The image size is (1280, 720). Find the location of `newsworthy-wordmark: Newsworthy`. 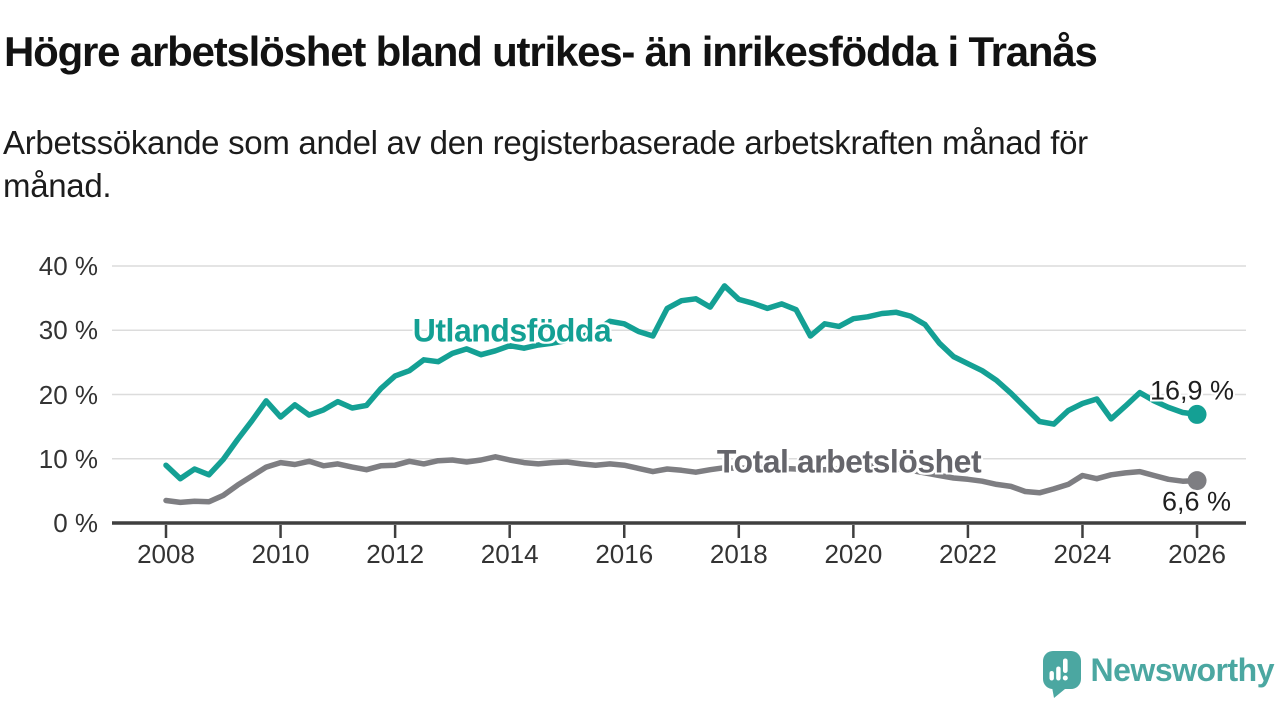

newsworthy-wordmark: Newsworthy is located at coordinates (1182, 670).